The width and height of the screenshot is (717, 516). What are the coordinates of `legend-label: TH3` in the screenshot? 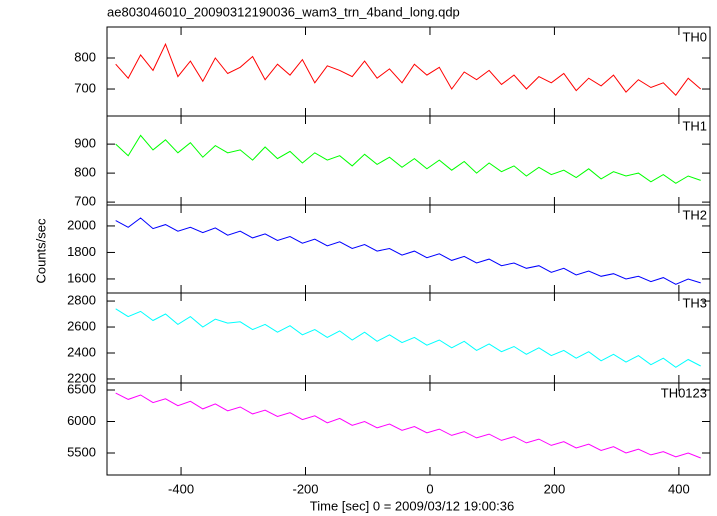 It's located at (694, 302).